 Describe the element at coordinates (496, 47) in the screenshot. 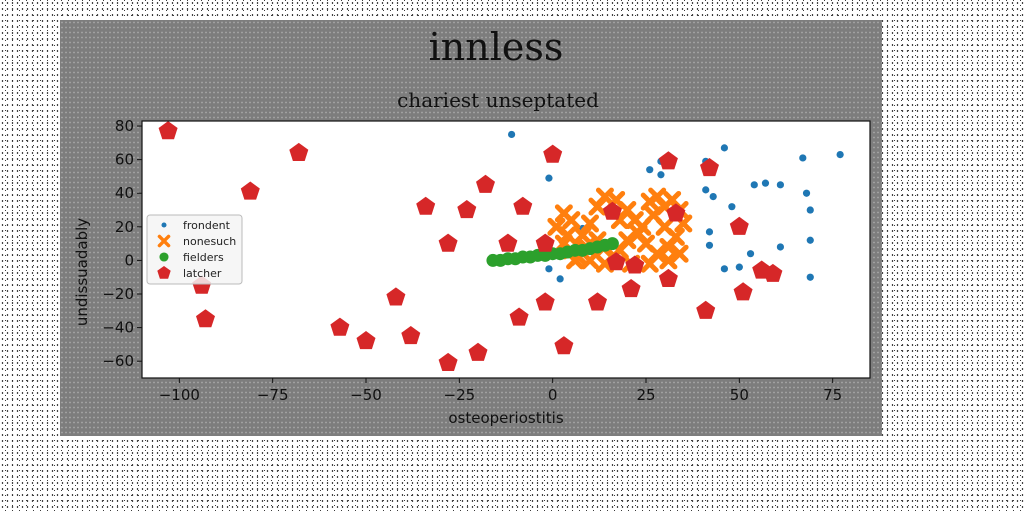

I see `chart-title: innless` at that location.